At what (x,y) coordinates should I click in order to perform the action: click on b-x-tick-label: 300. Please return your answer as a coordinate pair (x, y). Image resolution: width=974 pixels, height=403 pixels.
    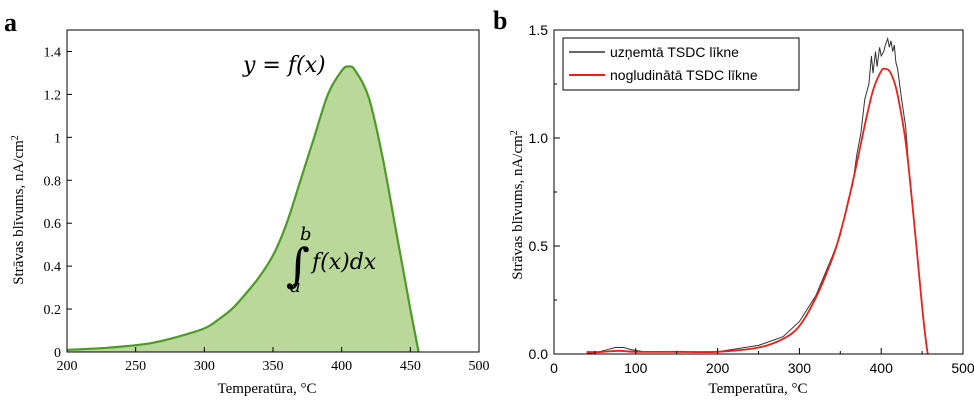
    Looking at the image, I should click on (800, 368).